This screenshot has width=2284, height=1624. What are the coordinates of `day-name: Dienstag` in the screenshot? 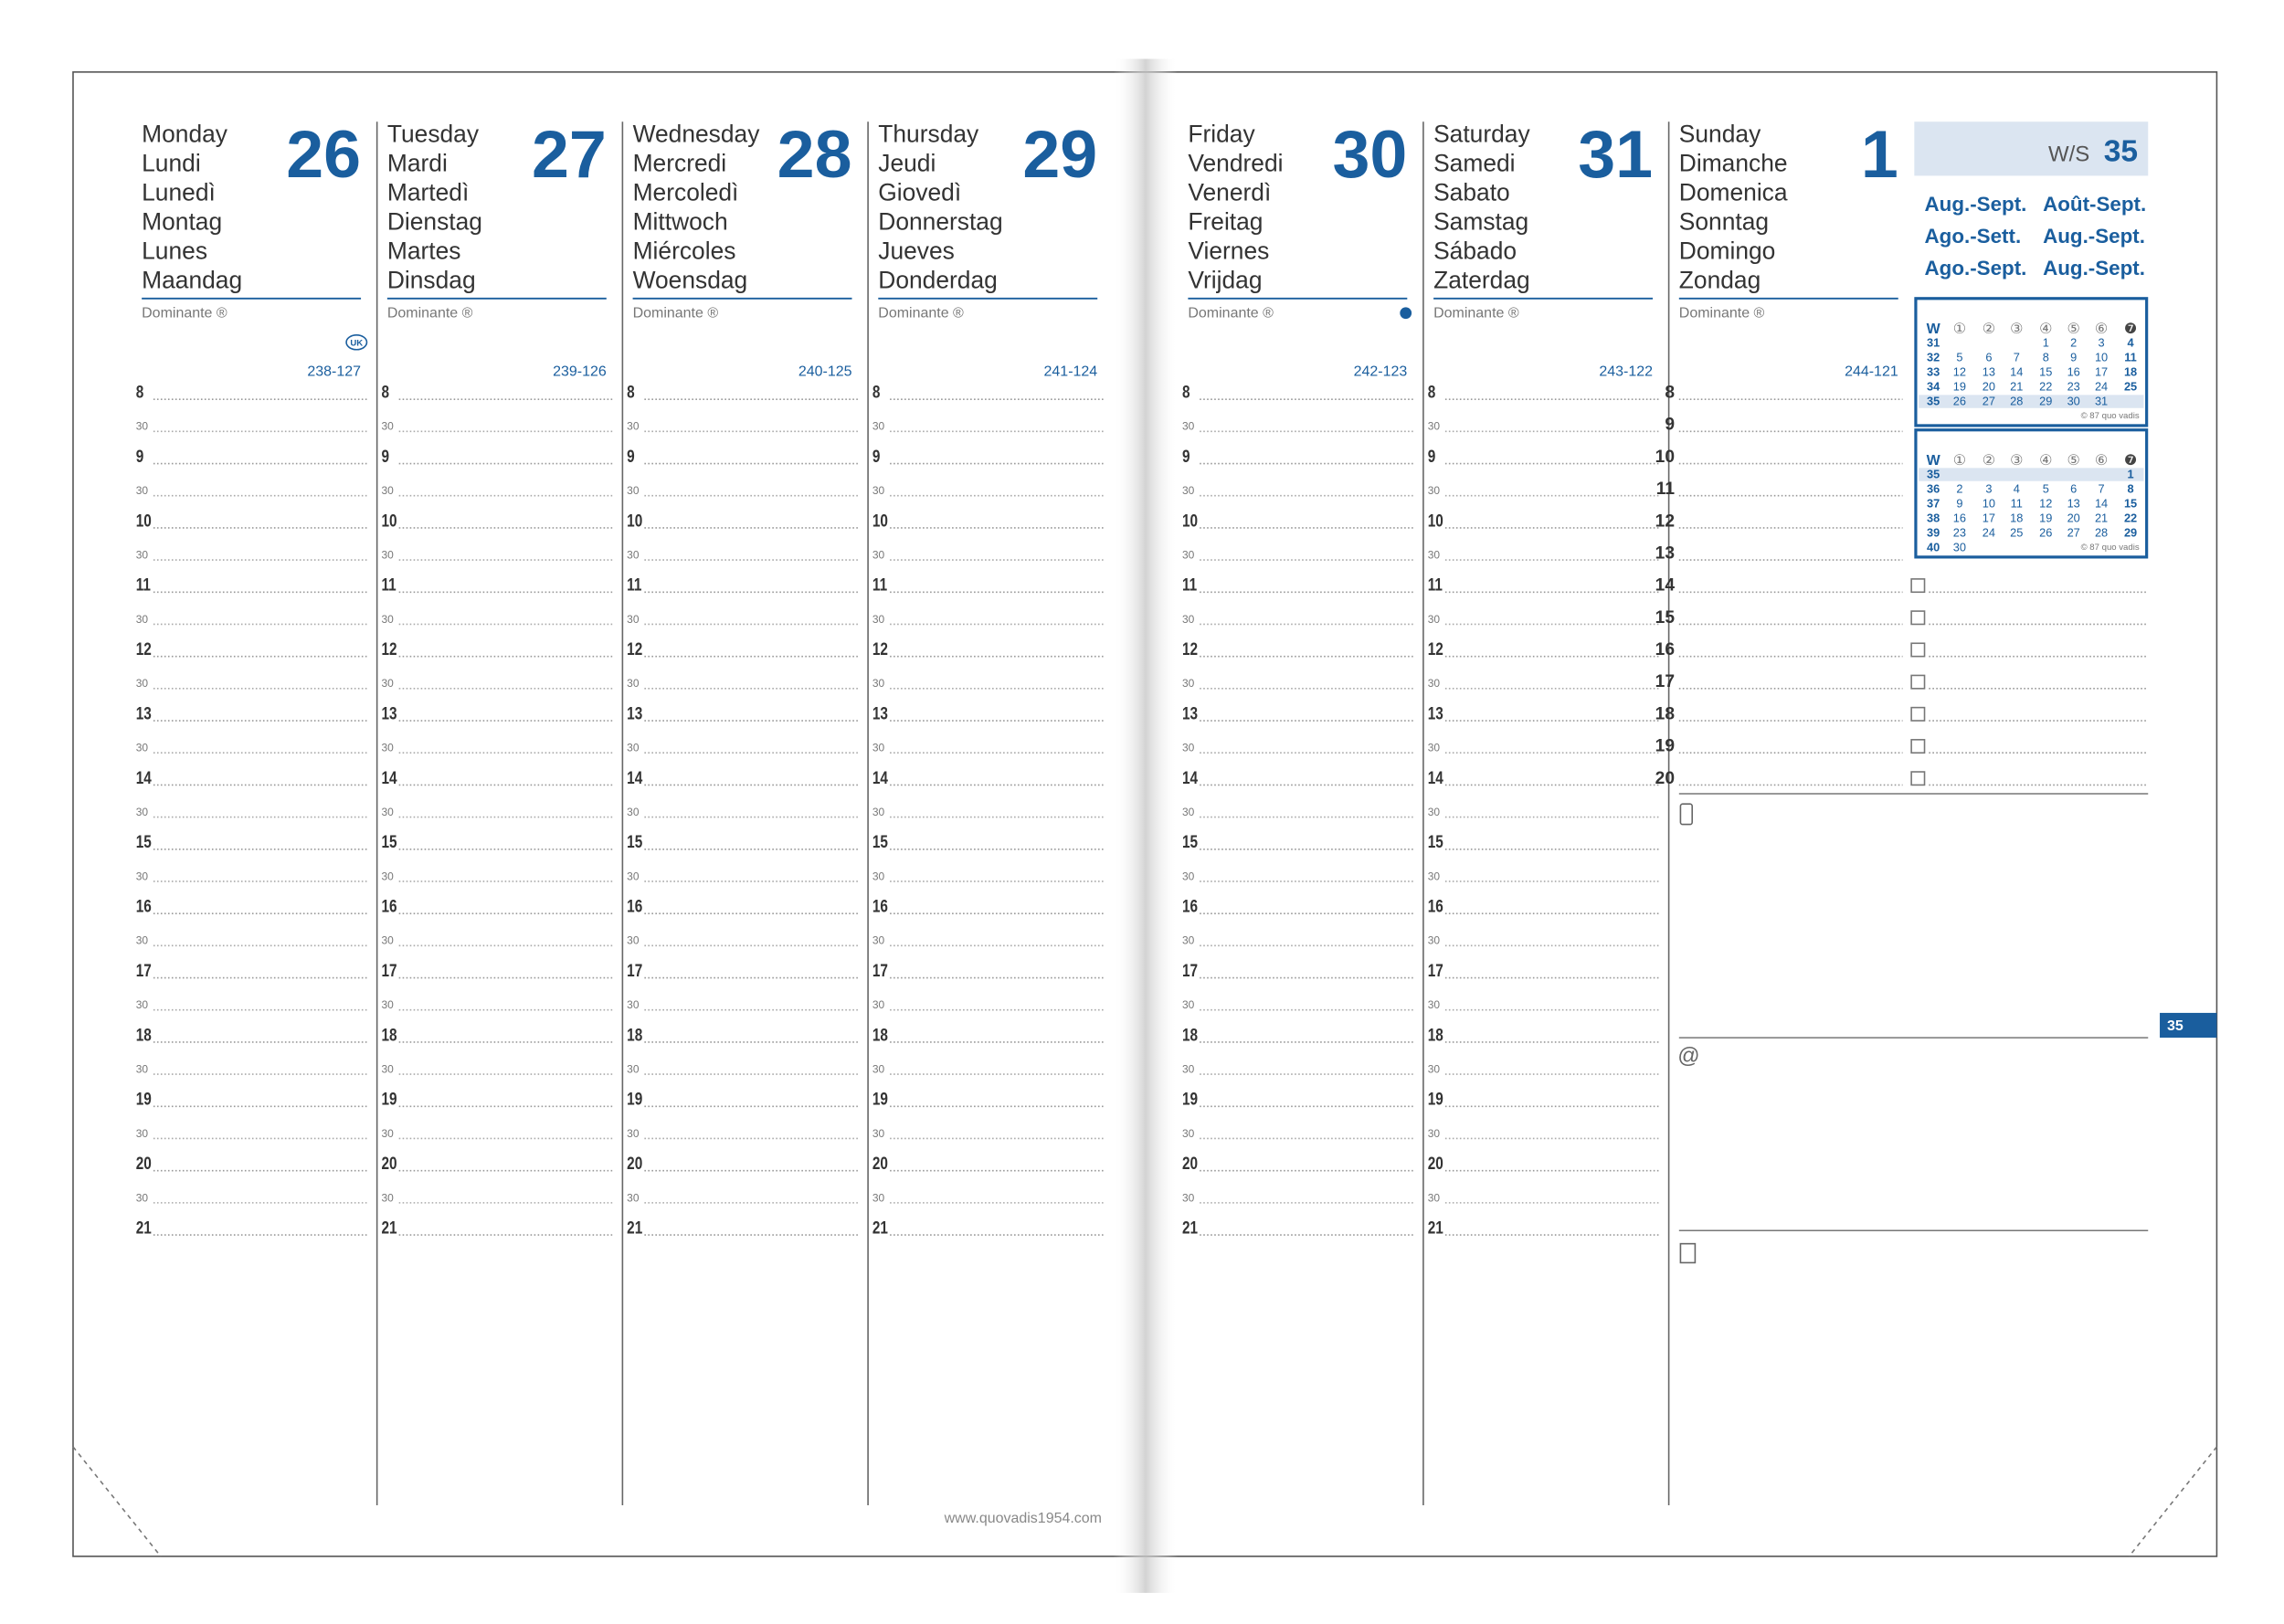 It's located at (434, 222).